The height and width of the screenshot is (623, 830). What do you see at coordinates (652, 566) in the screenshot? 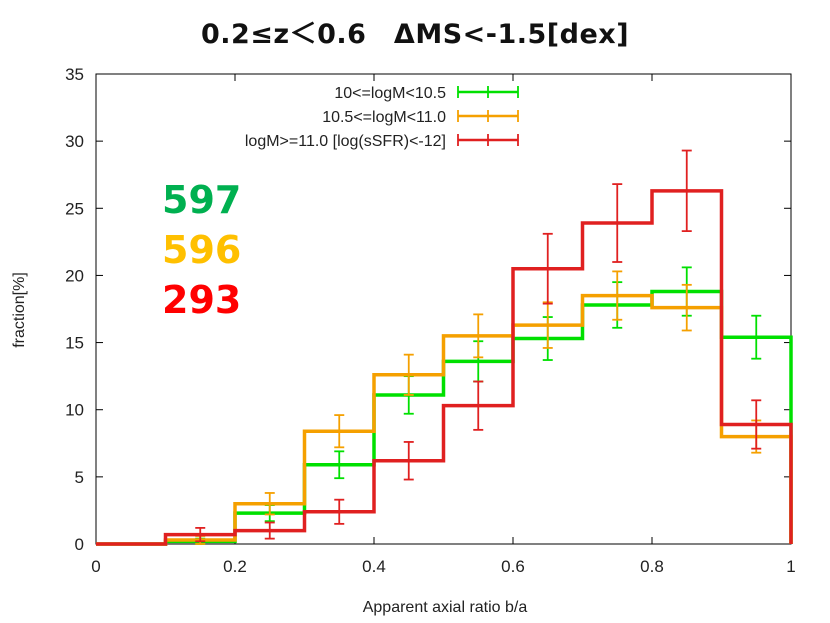
I see `x-tick-label: 0.8` at bounding box center [652, 566].